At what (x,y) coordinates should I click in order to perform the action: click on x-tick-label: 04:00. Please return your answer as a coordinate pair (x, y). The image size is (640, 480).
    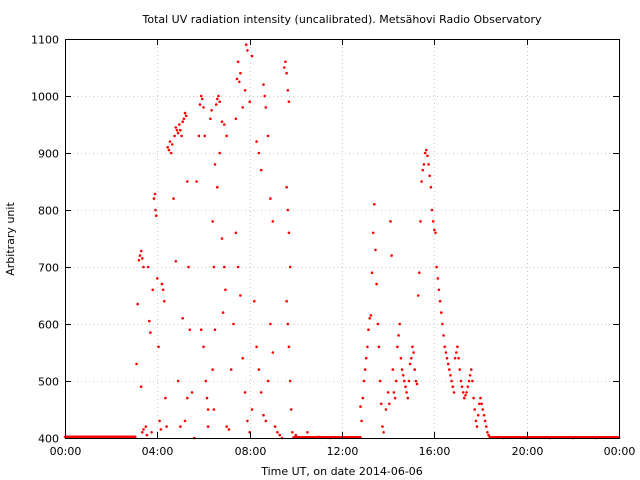
    Looking at the image, I should click on (158, 451).